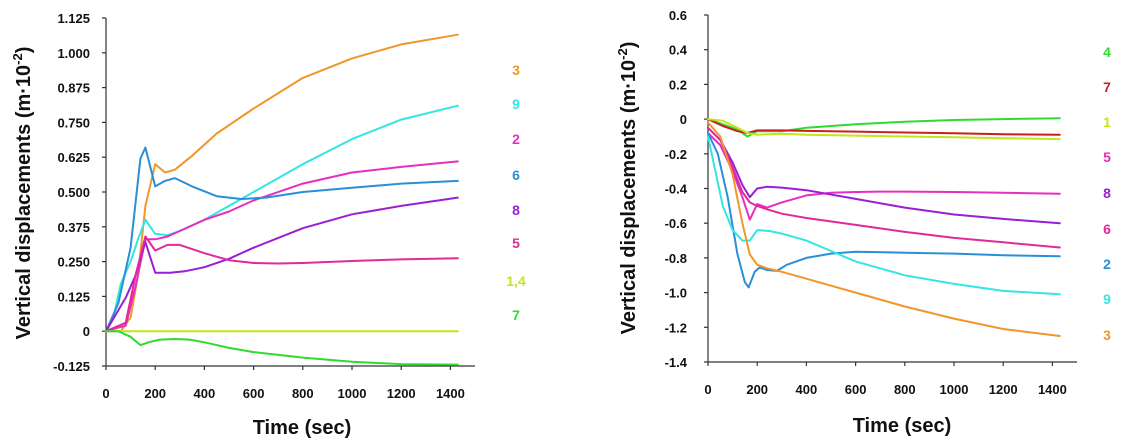 This screenshot has height=447, width=1125. What do you see at coordinates (71, 366) in the screenshot?
I see `y-tick-label: -0.125` at bounding box center [71, 366].